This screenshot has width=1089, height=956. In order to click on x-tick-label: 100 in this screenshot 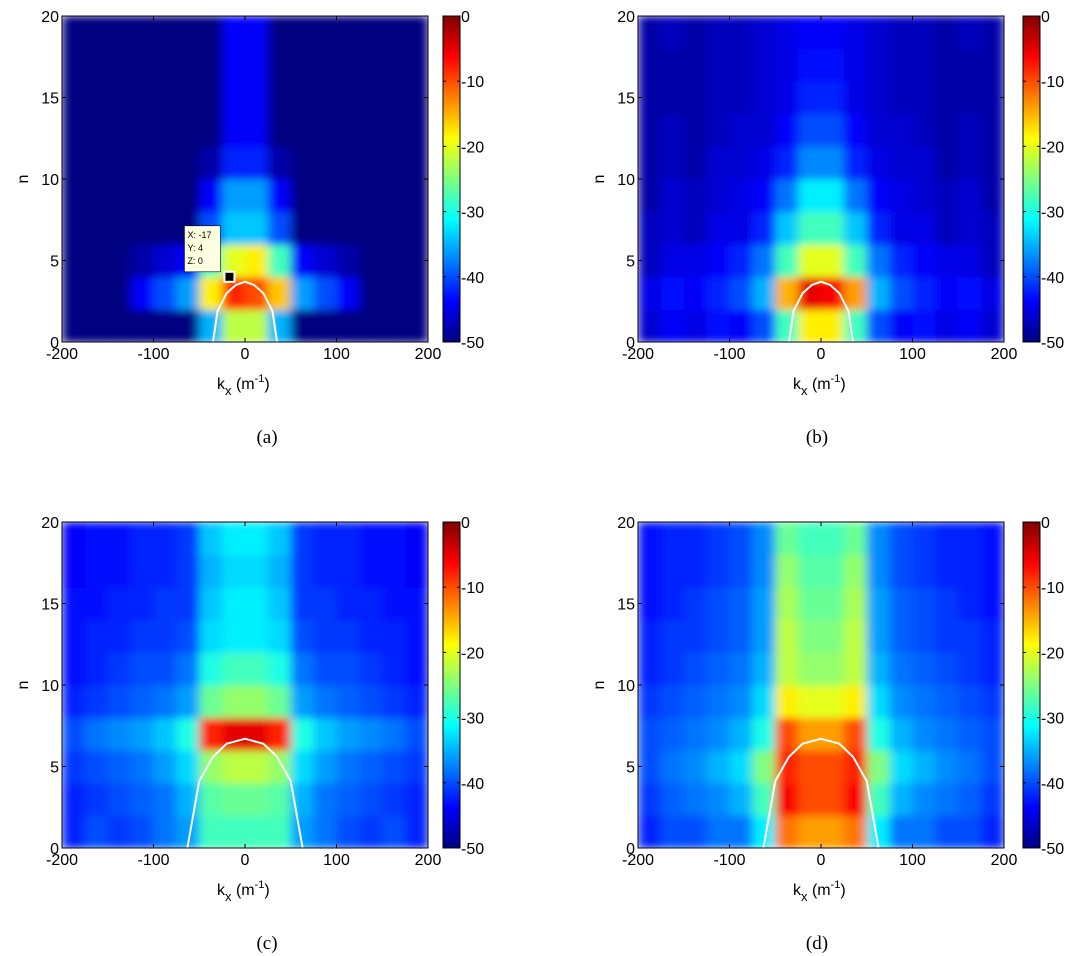, I will do `click(336, 354)`.